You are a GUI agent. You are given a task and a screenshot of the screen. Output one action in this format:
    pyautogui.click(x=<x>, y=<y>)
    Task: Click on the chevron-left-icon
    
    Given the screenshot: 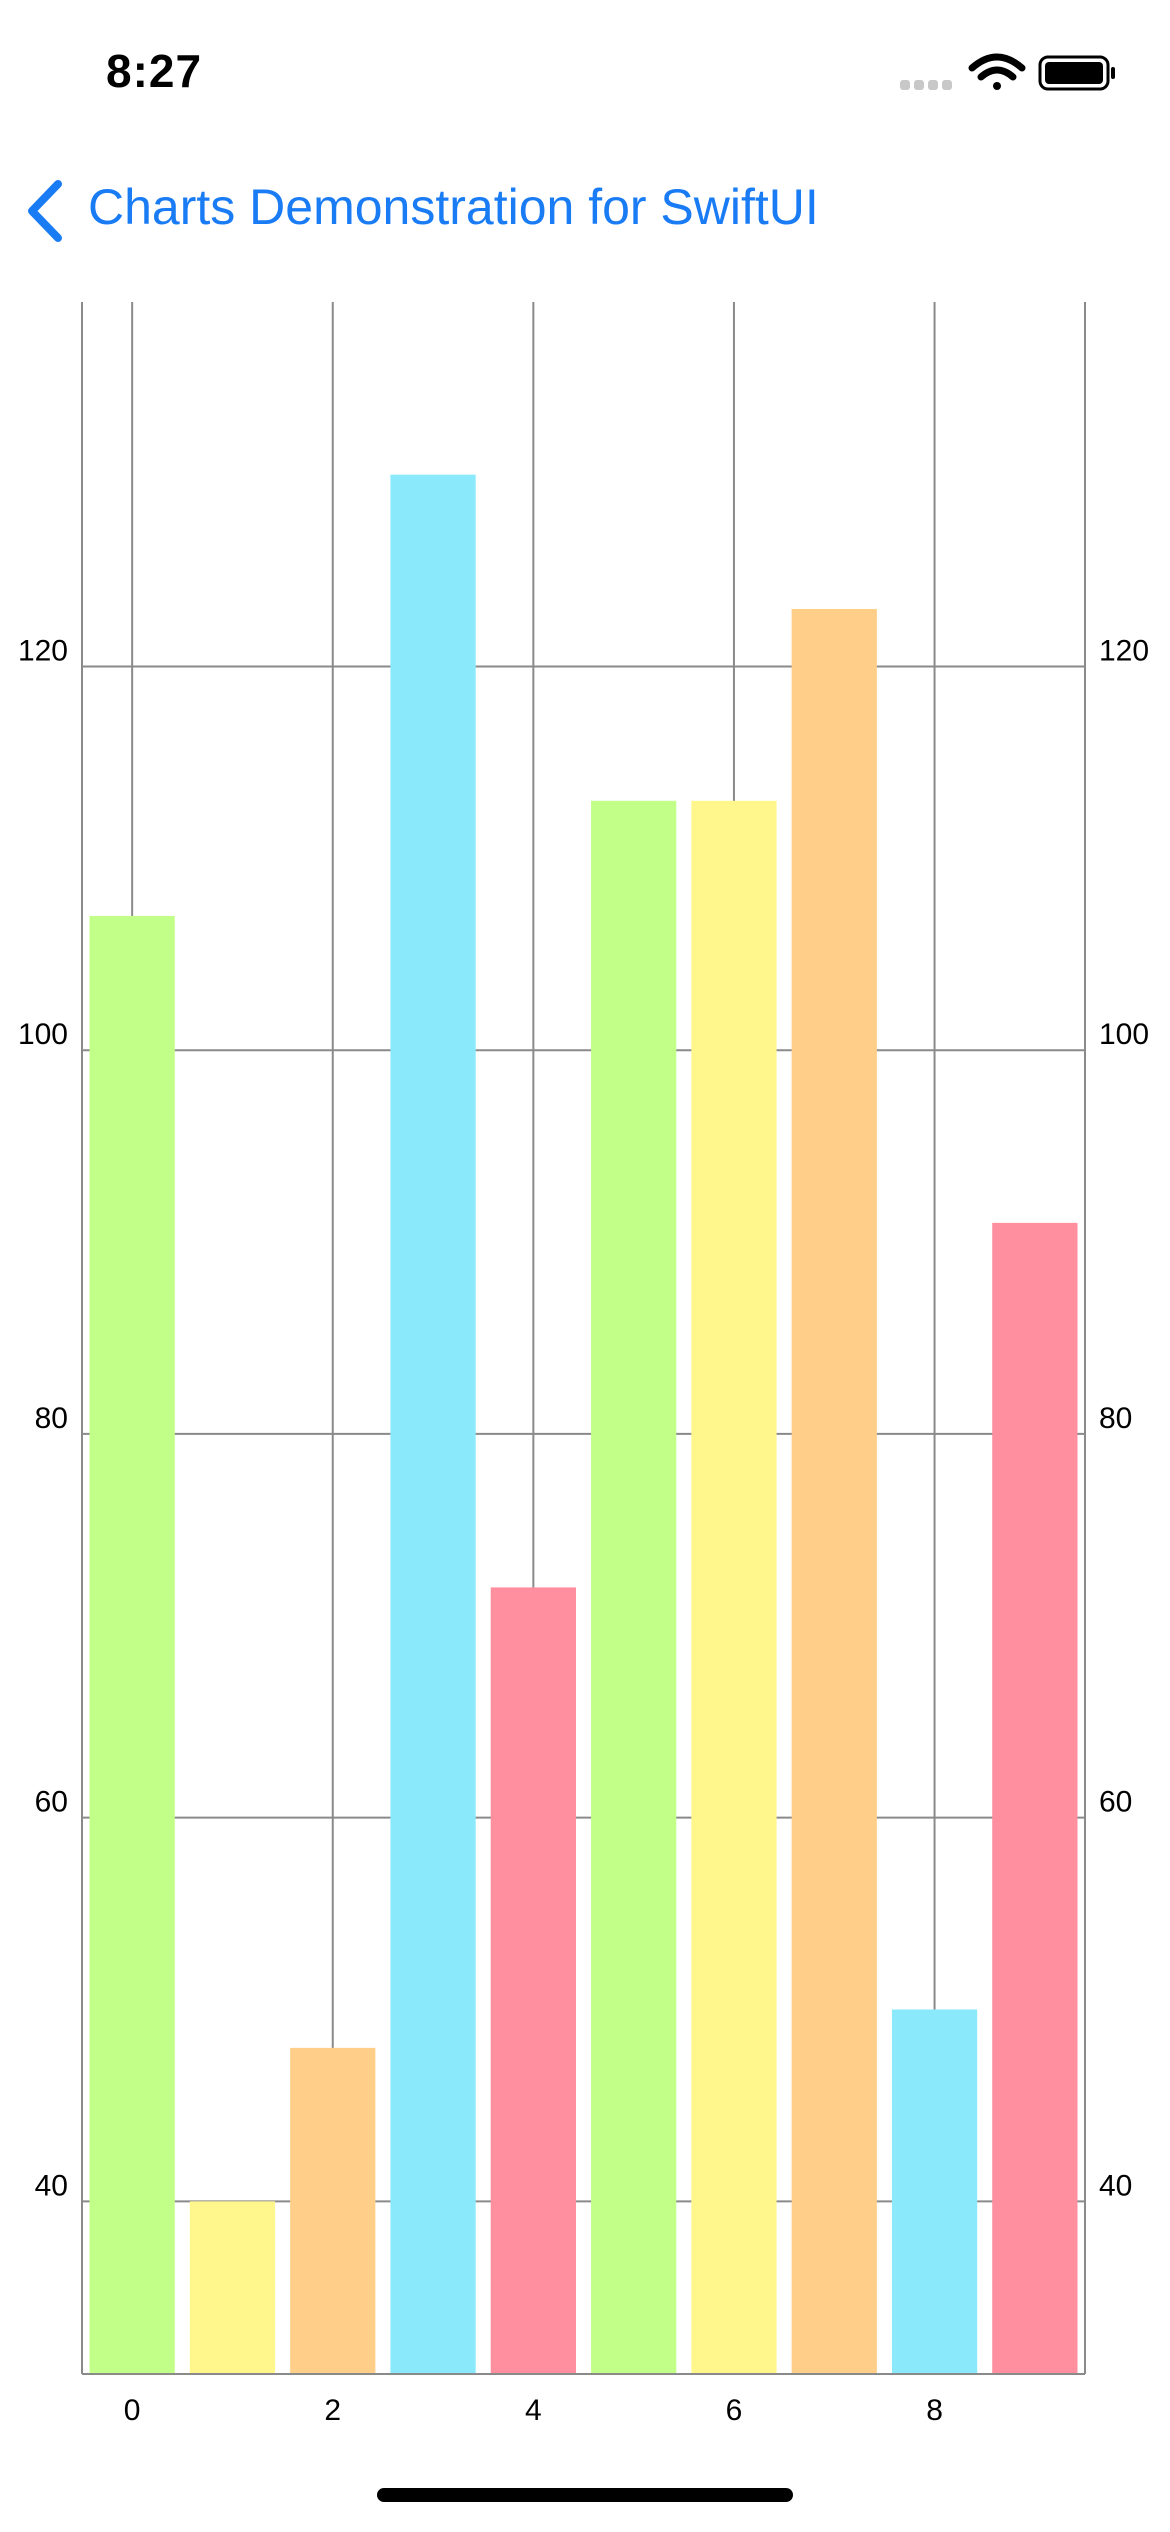 What is the action you would take?
    pyautogui.click(x=46, y=211)
    